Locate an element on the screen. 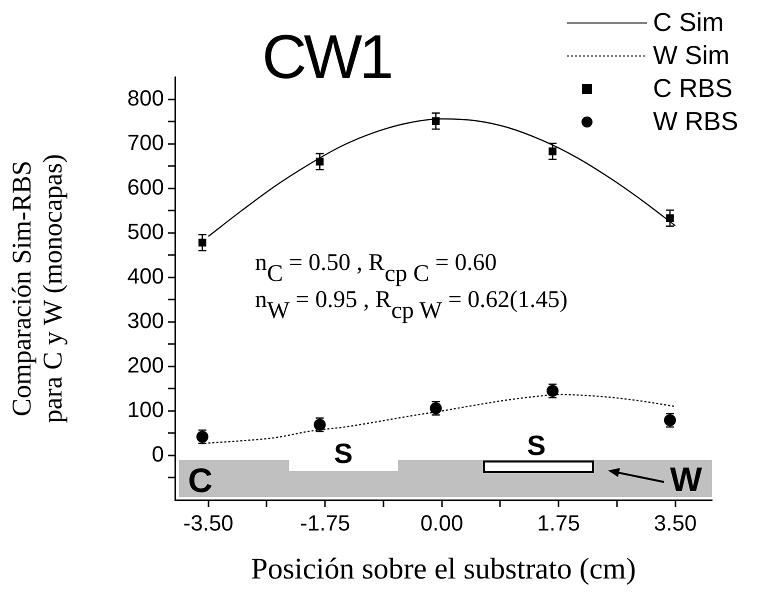 This screenshot has width=763, height=592. legend-label: W Sim is located at coordinates (692, 55).